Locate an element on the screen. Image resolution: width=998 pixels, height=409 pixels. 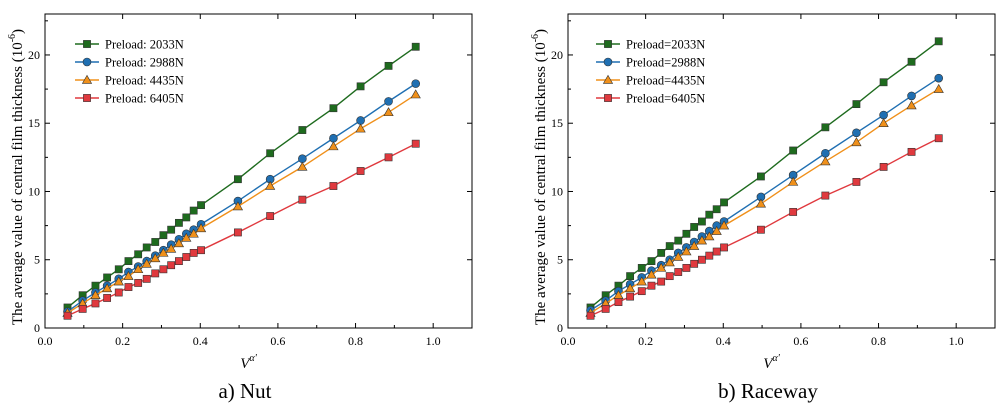
x-axis-title: Vα' is located at coordinates (248, 362).